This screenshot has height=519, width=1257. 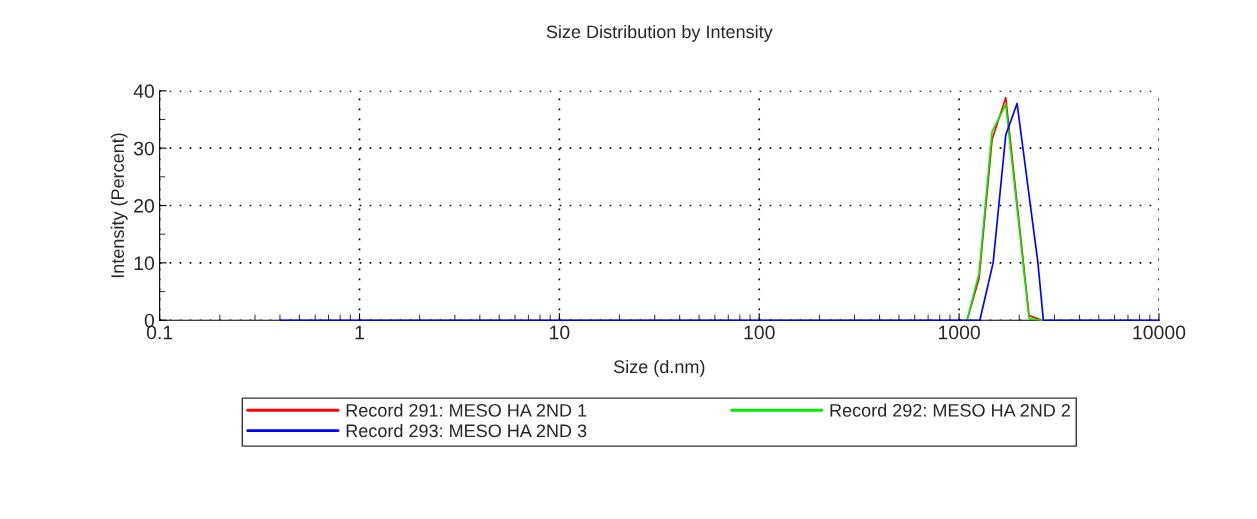 I want to click on x-tick-label: 100, so click(x=759, y=332).